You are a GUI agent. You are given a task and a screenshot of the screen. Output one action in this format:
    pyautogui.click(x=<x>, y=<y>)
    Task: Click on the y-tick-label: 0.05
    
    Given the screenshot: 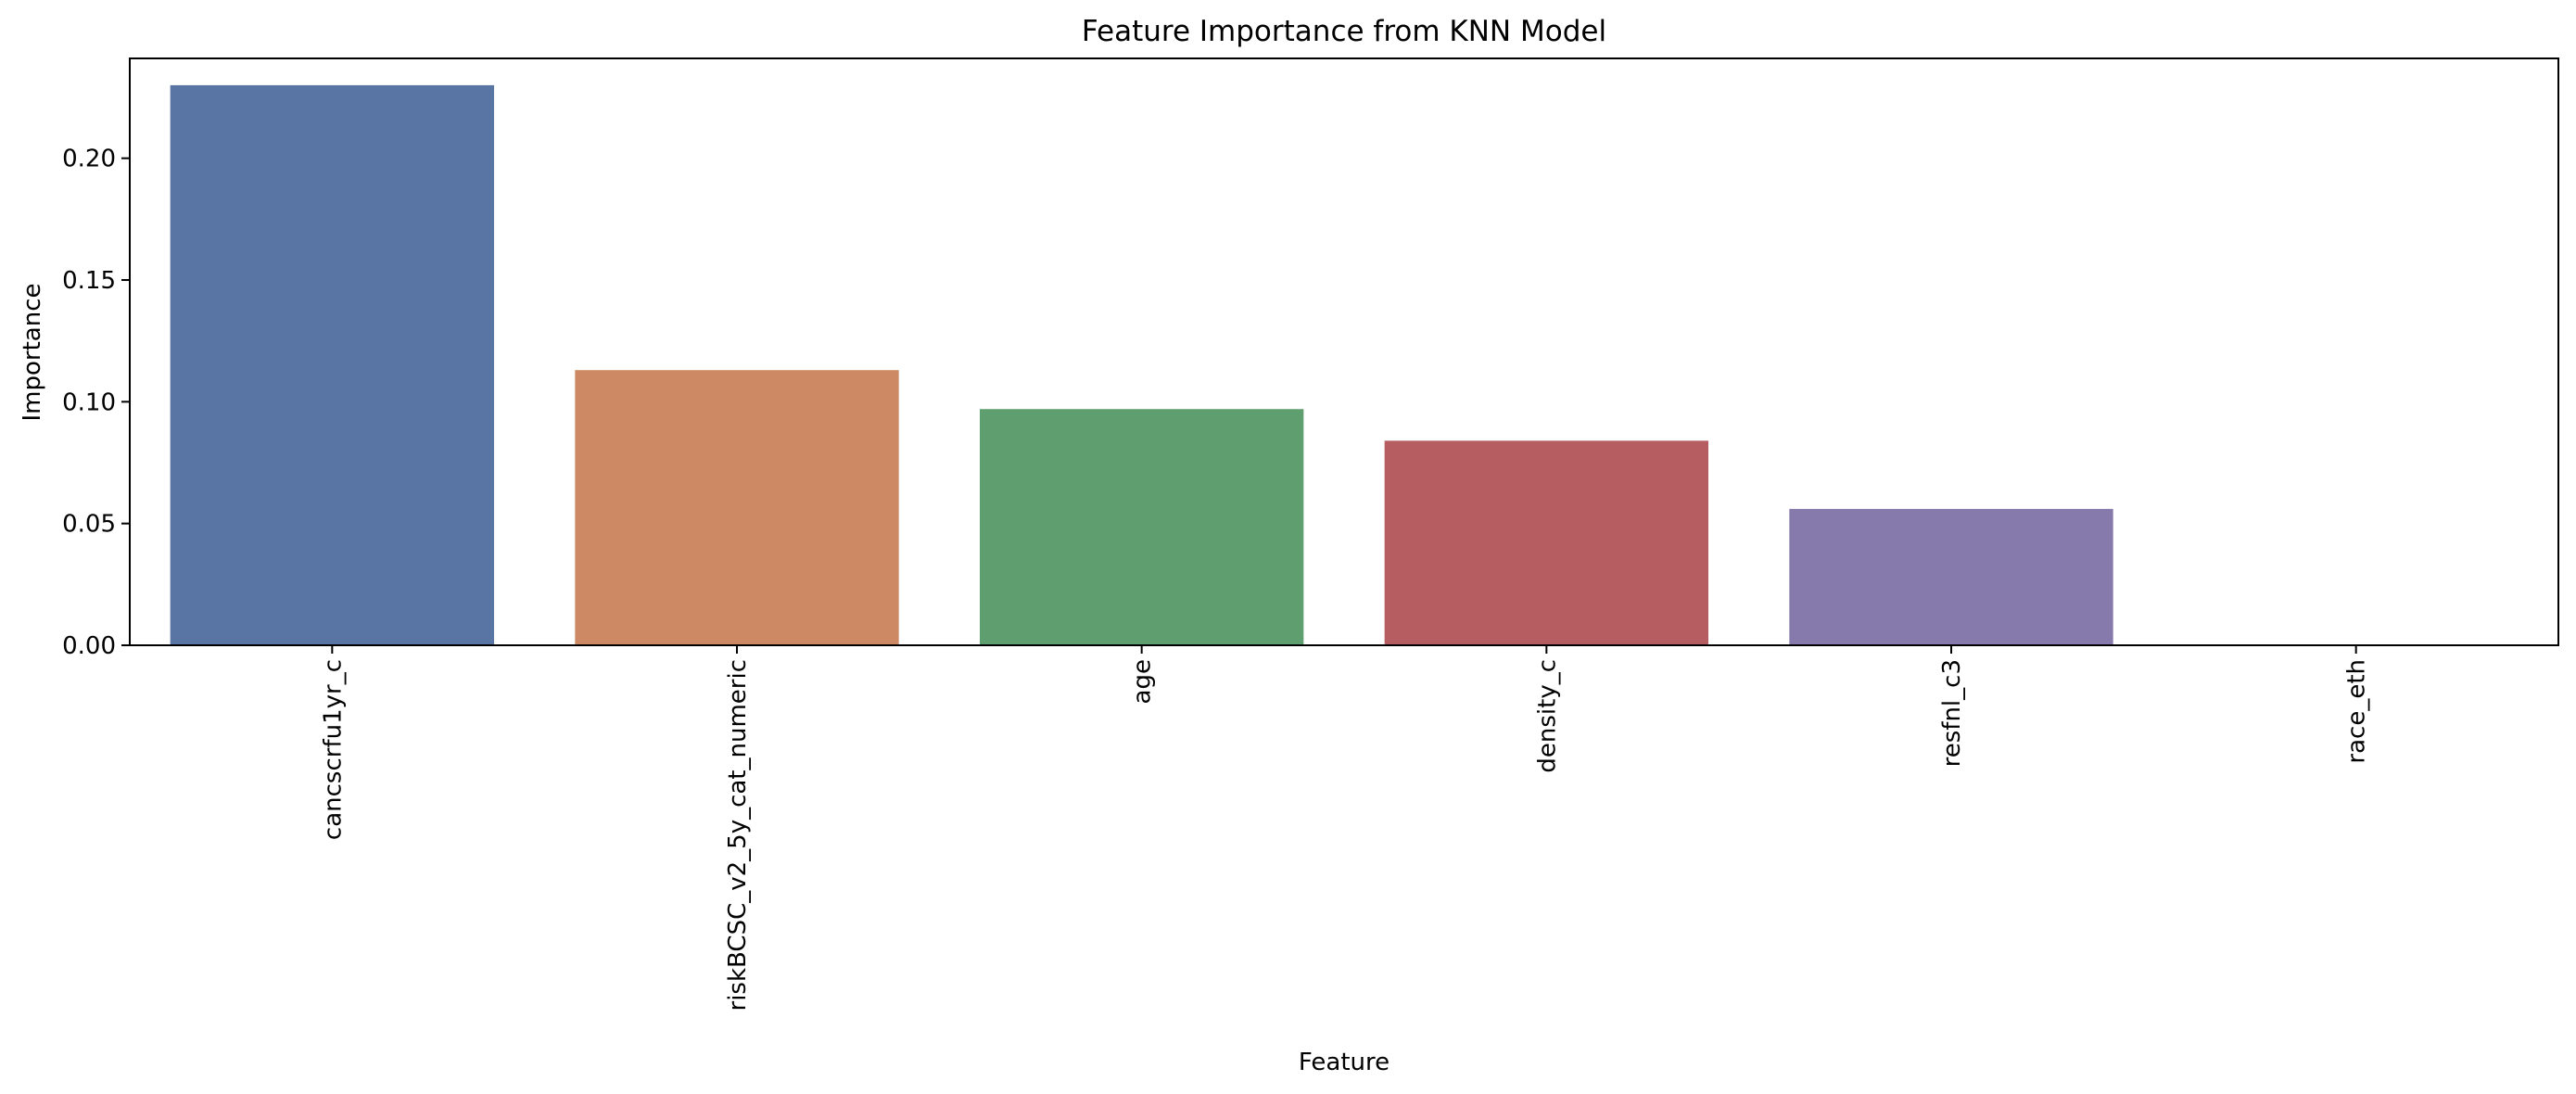 What is the action you would take?
    pyautogui.click(x=89, y=525)
    